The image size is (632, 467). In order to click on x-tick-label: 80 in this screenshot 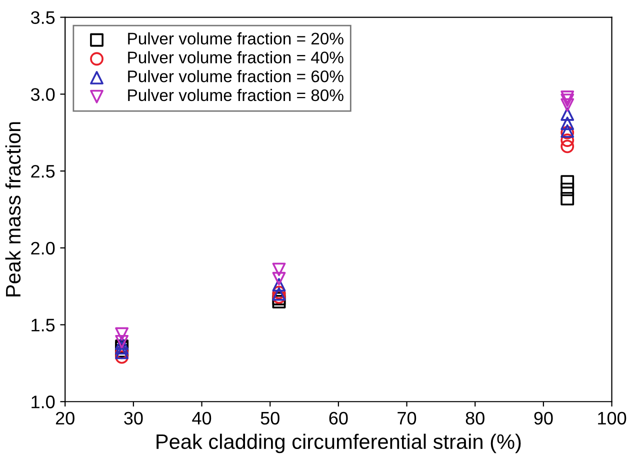, I will do `click(475, 418)`.